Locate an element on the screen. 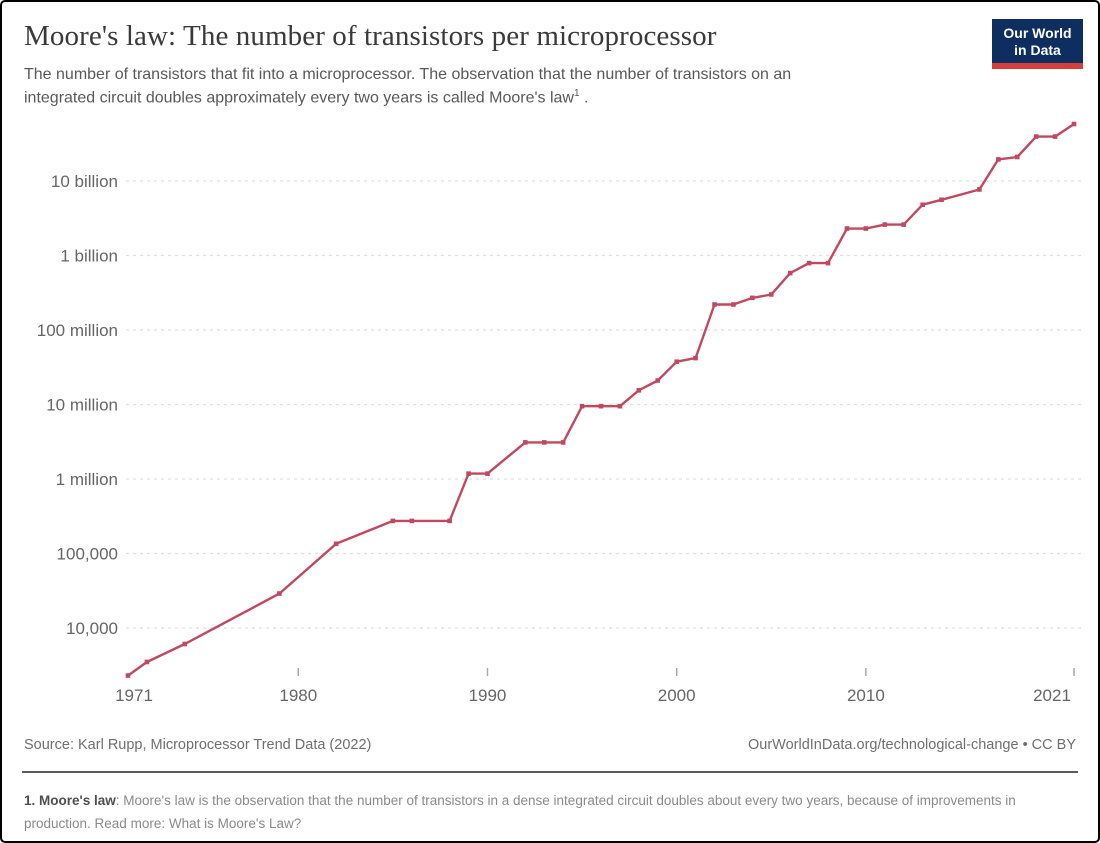 This screenshot has height=843, width=1100. read-more-link: What is Moore's Law? is located at coordinates (235, 823).